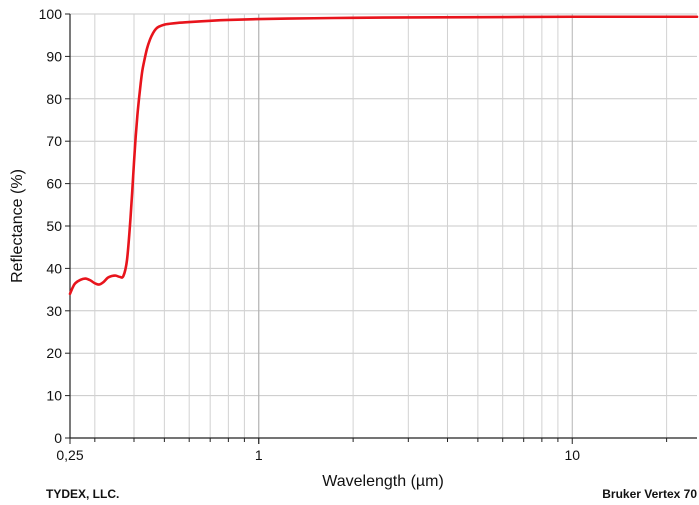  What do you see at coordinates (51, 14) in the screenshot?
I see `y-tick-label: 100` at bounding box center [51, 14].